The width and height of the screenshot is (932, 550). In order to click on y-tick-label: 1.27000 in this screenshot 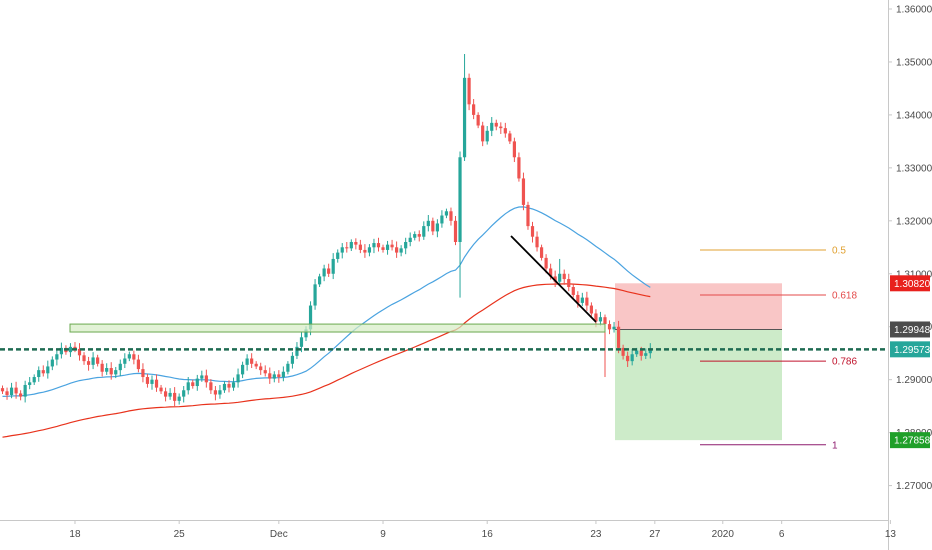, I will do `click(914, 486)`.